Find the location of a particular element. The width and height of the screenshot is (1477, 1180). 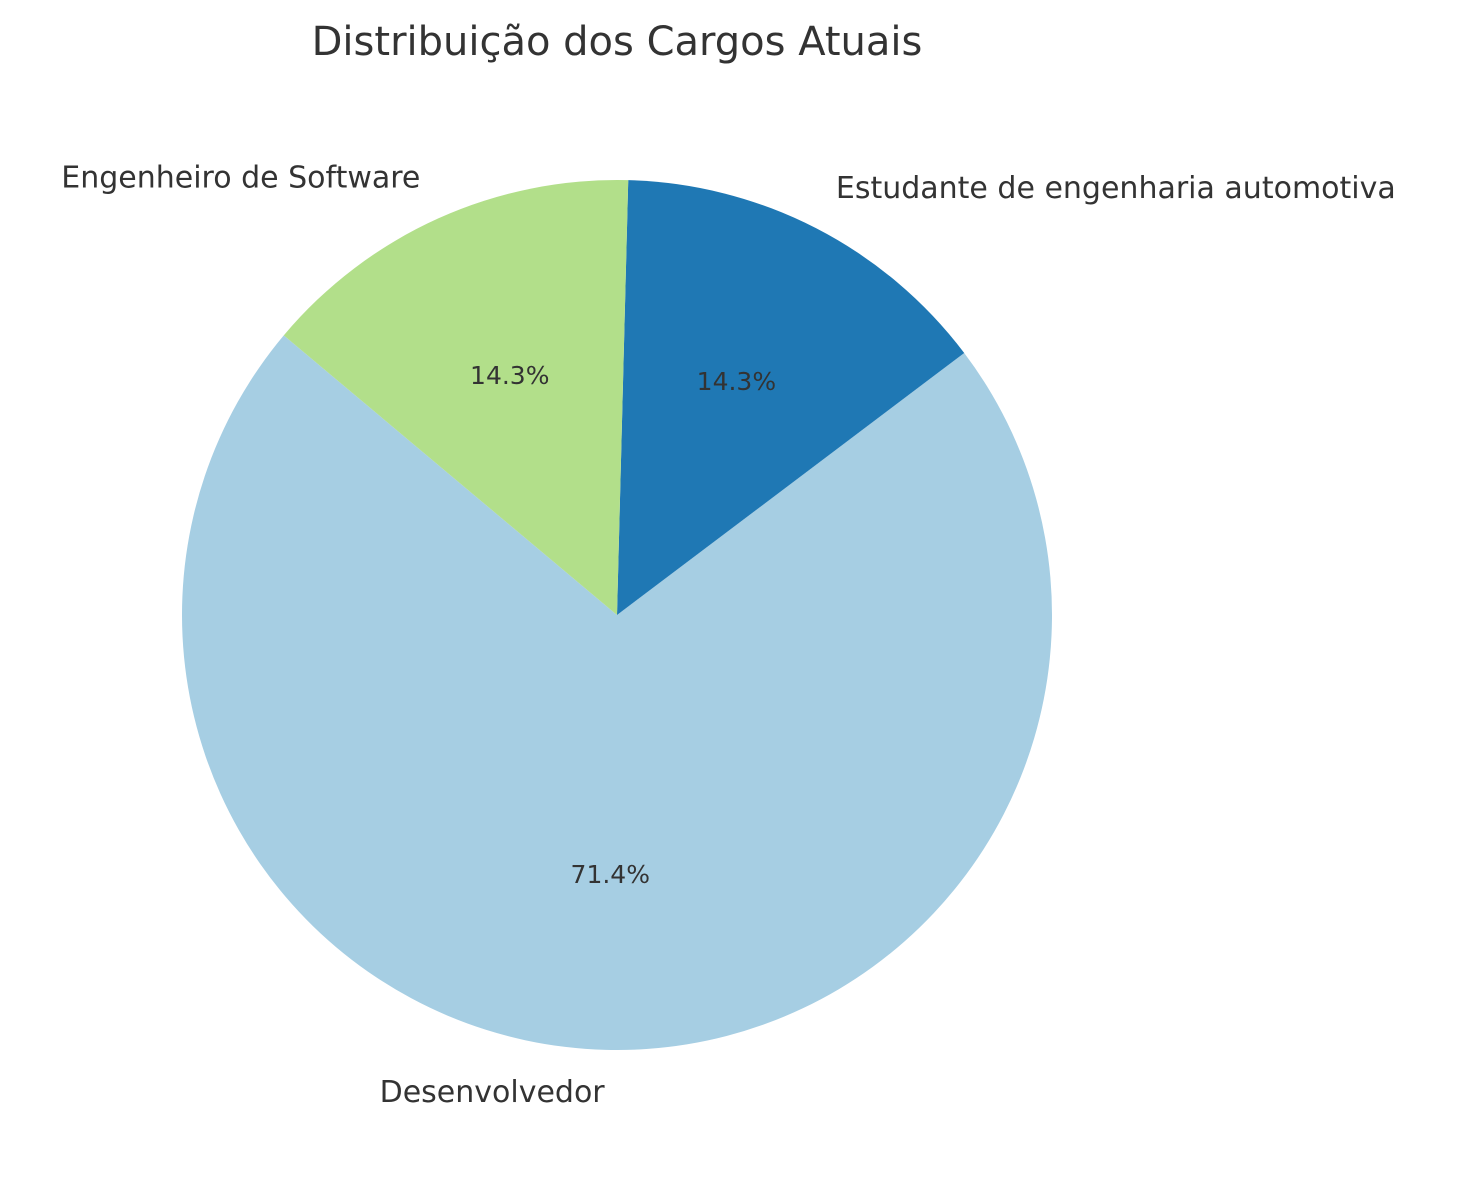

chart-title: Distribuição dos Cargos Atuais is located at coordinates (617, 42).